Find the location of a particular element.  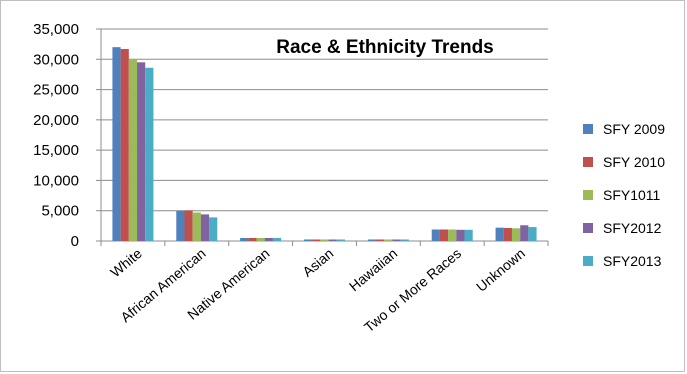

x-category-label: White is located at coordinates (126, 262).